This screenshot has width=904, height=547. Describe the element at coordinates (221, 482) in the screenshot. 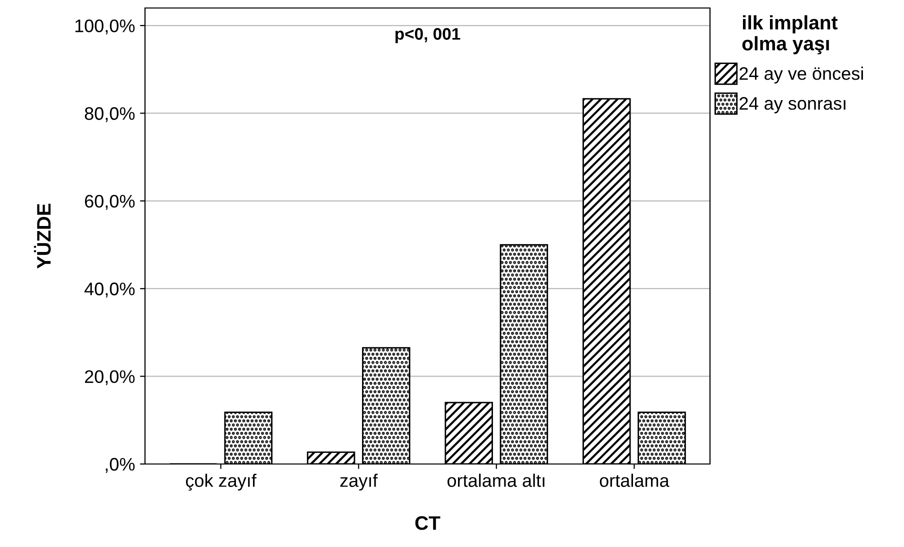

I see `x-tick-label: çok zayıf` at that location.